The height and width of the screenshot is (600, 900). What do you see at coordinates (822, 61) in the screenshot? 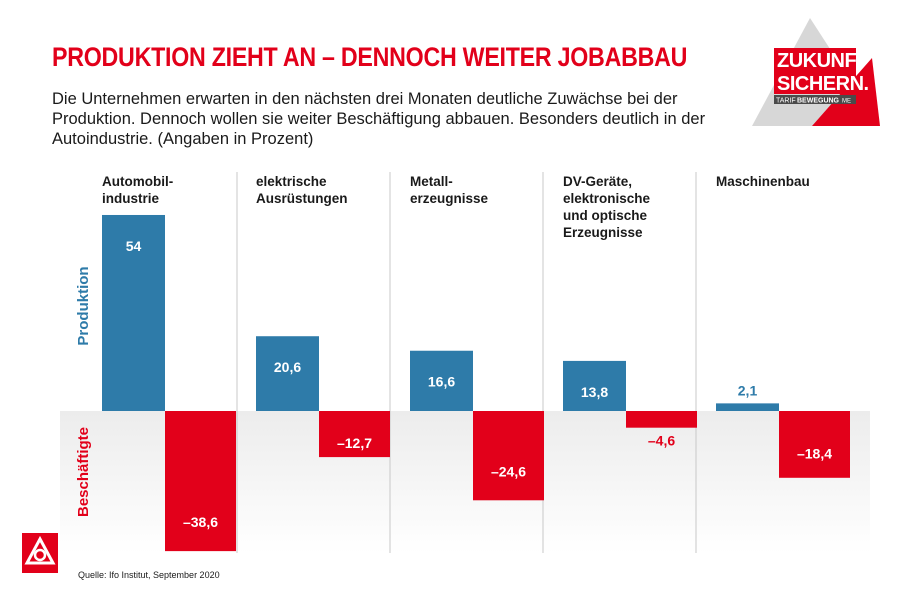
I see `logo-line1: ZUKUNFT` at bounding box center [822, 61].